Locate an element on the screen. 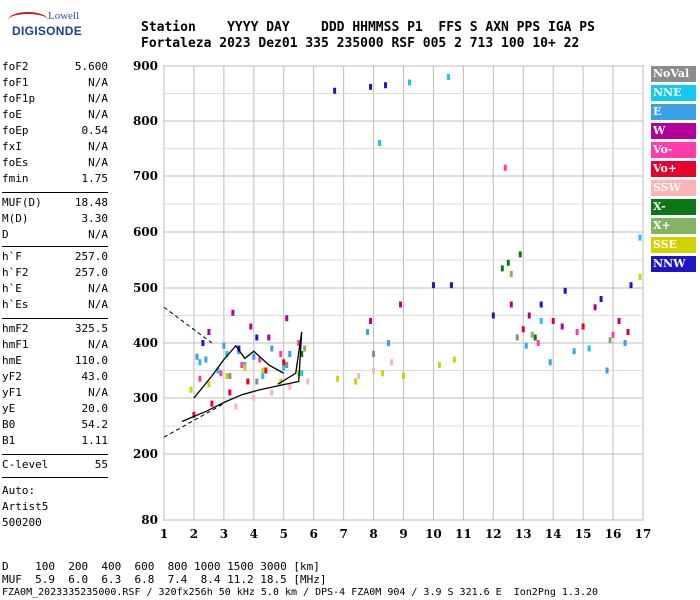 The width and height of the screenshot is (700, 600). x-tick-label: 11 is located at coordinates (463, 534).